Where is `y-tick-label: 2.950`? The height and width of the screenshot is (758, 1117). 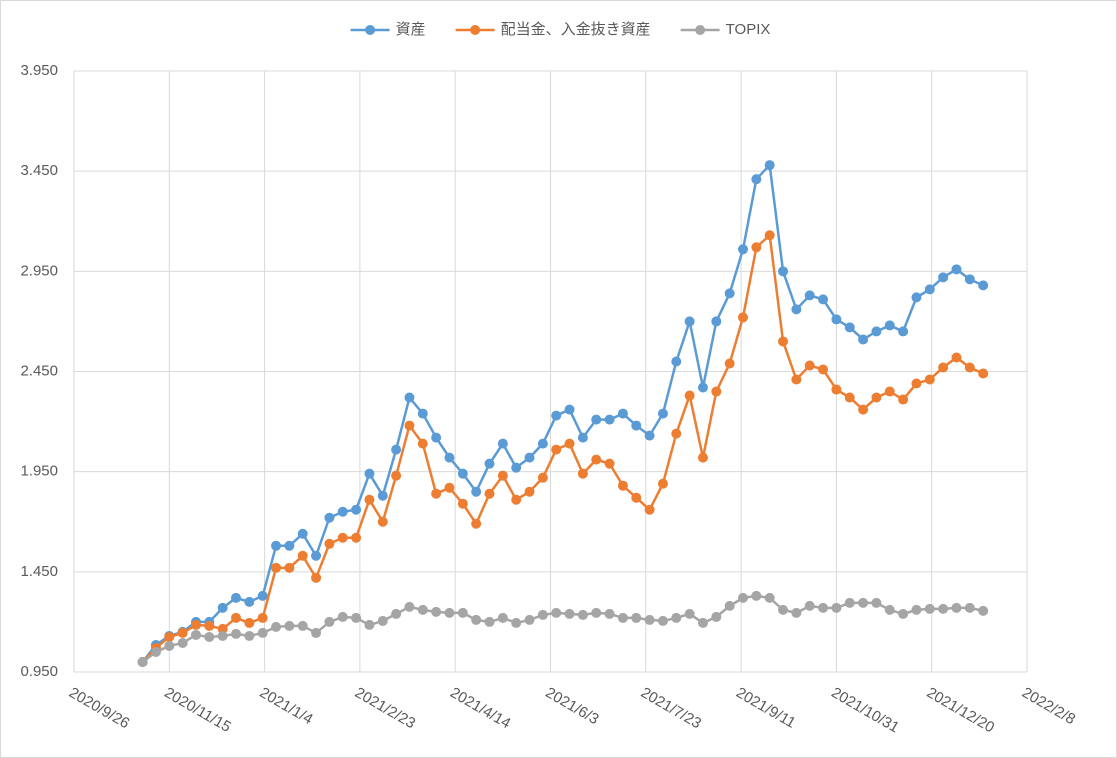
y-tick-label: 2.950 is located at coordinates (39, 270).